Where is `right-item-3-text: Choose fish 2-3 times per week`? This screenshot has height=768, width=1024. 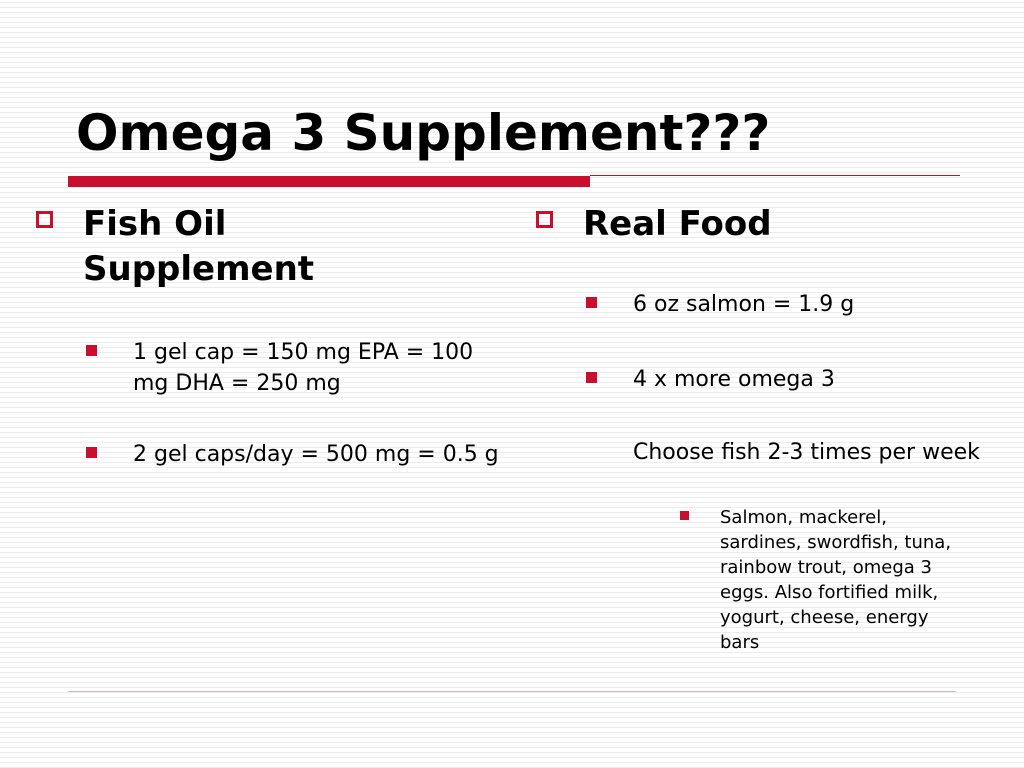
right-item-3-text: Choose fish 2-3 times per week is located at coordinates (806, 452).